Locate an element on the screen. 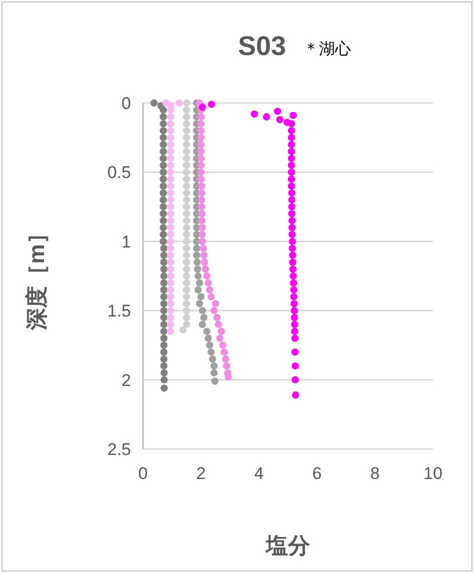  x-tick-label: 6 is located at coordinates (317, 473).